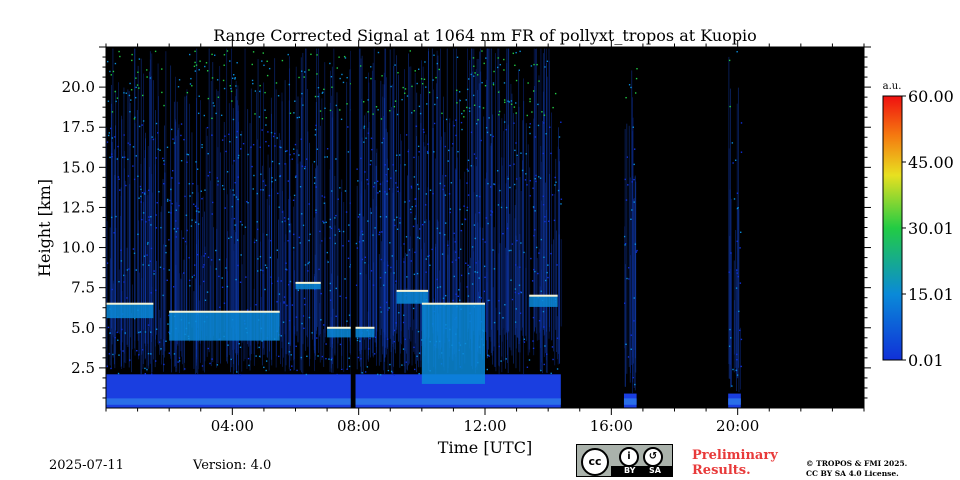 The width and height of the screenshot is (960, 480). Describe the element at coordinates (734, 401) in the screenshot. I see `near-ground-layer` at that location.